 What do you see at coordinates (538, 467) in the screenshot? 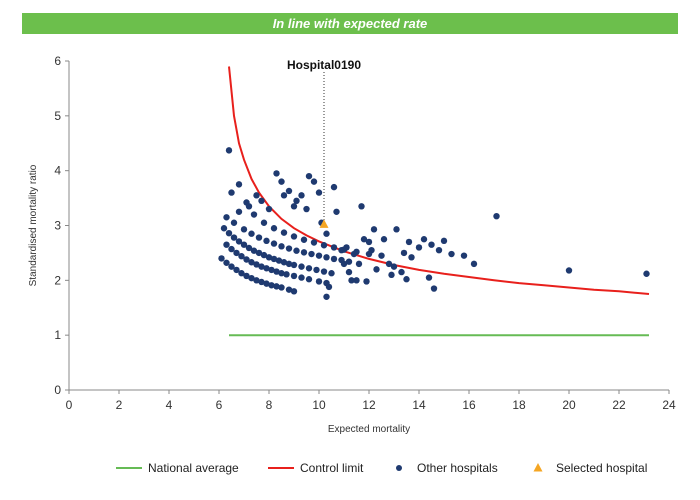
I see `legend-swatch-selected-hospital` at bounding box center [538, 467].